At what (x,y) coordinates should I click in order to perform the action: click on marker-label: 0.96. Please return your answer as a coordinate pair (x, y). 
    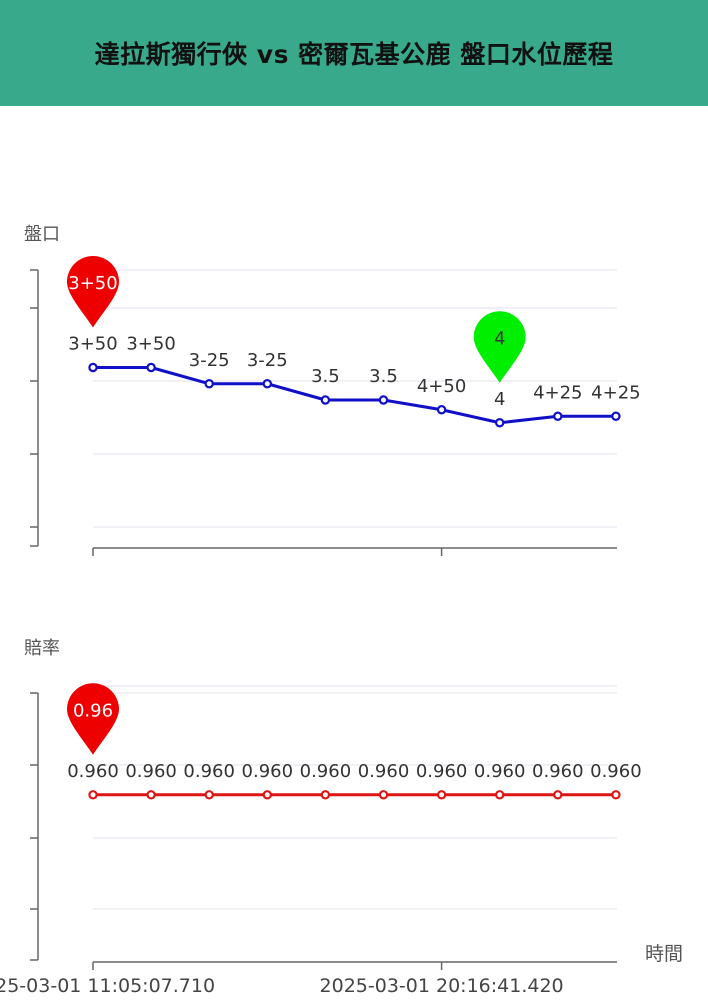
    Looking at the image, I should click on (93, 710).